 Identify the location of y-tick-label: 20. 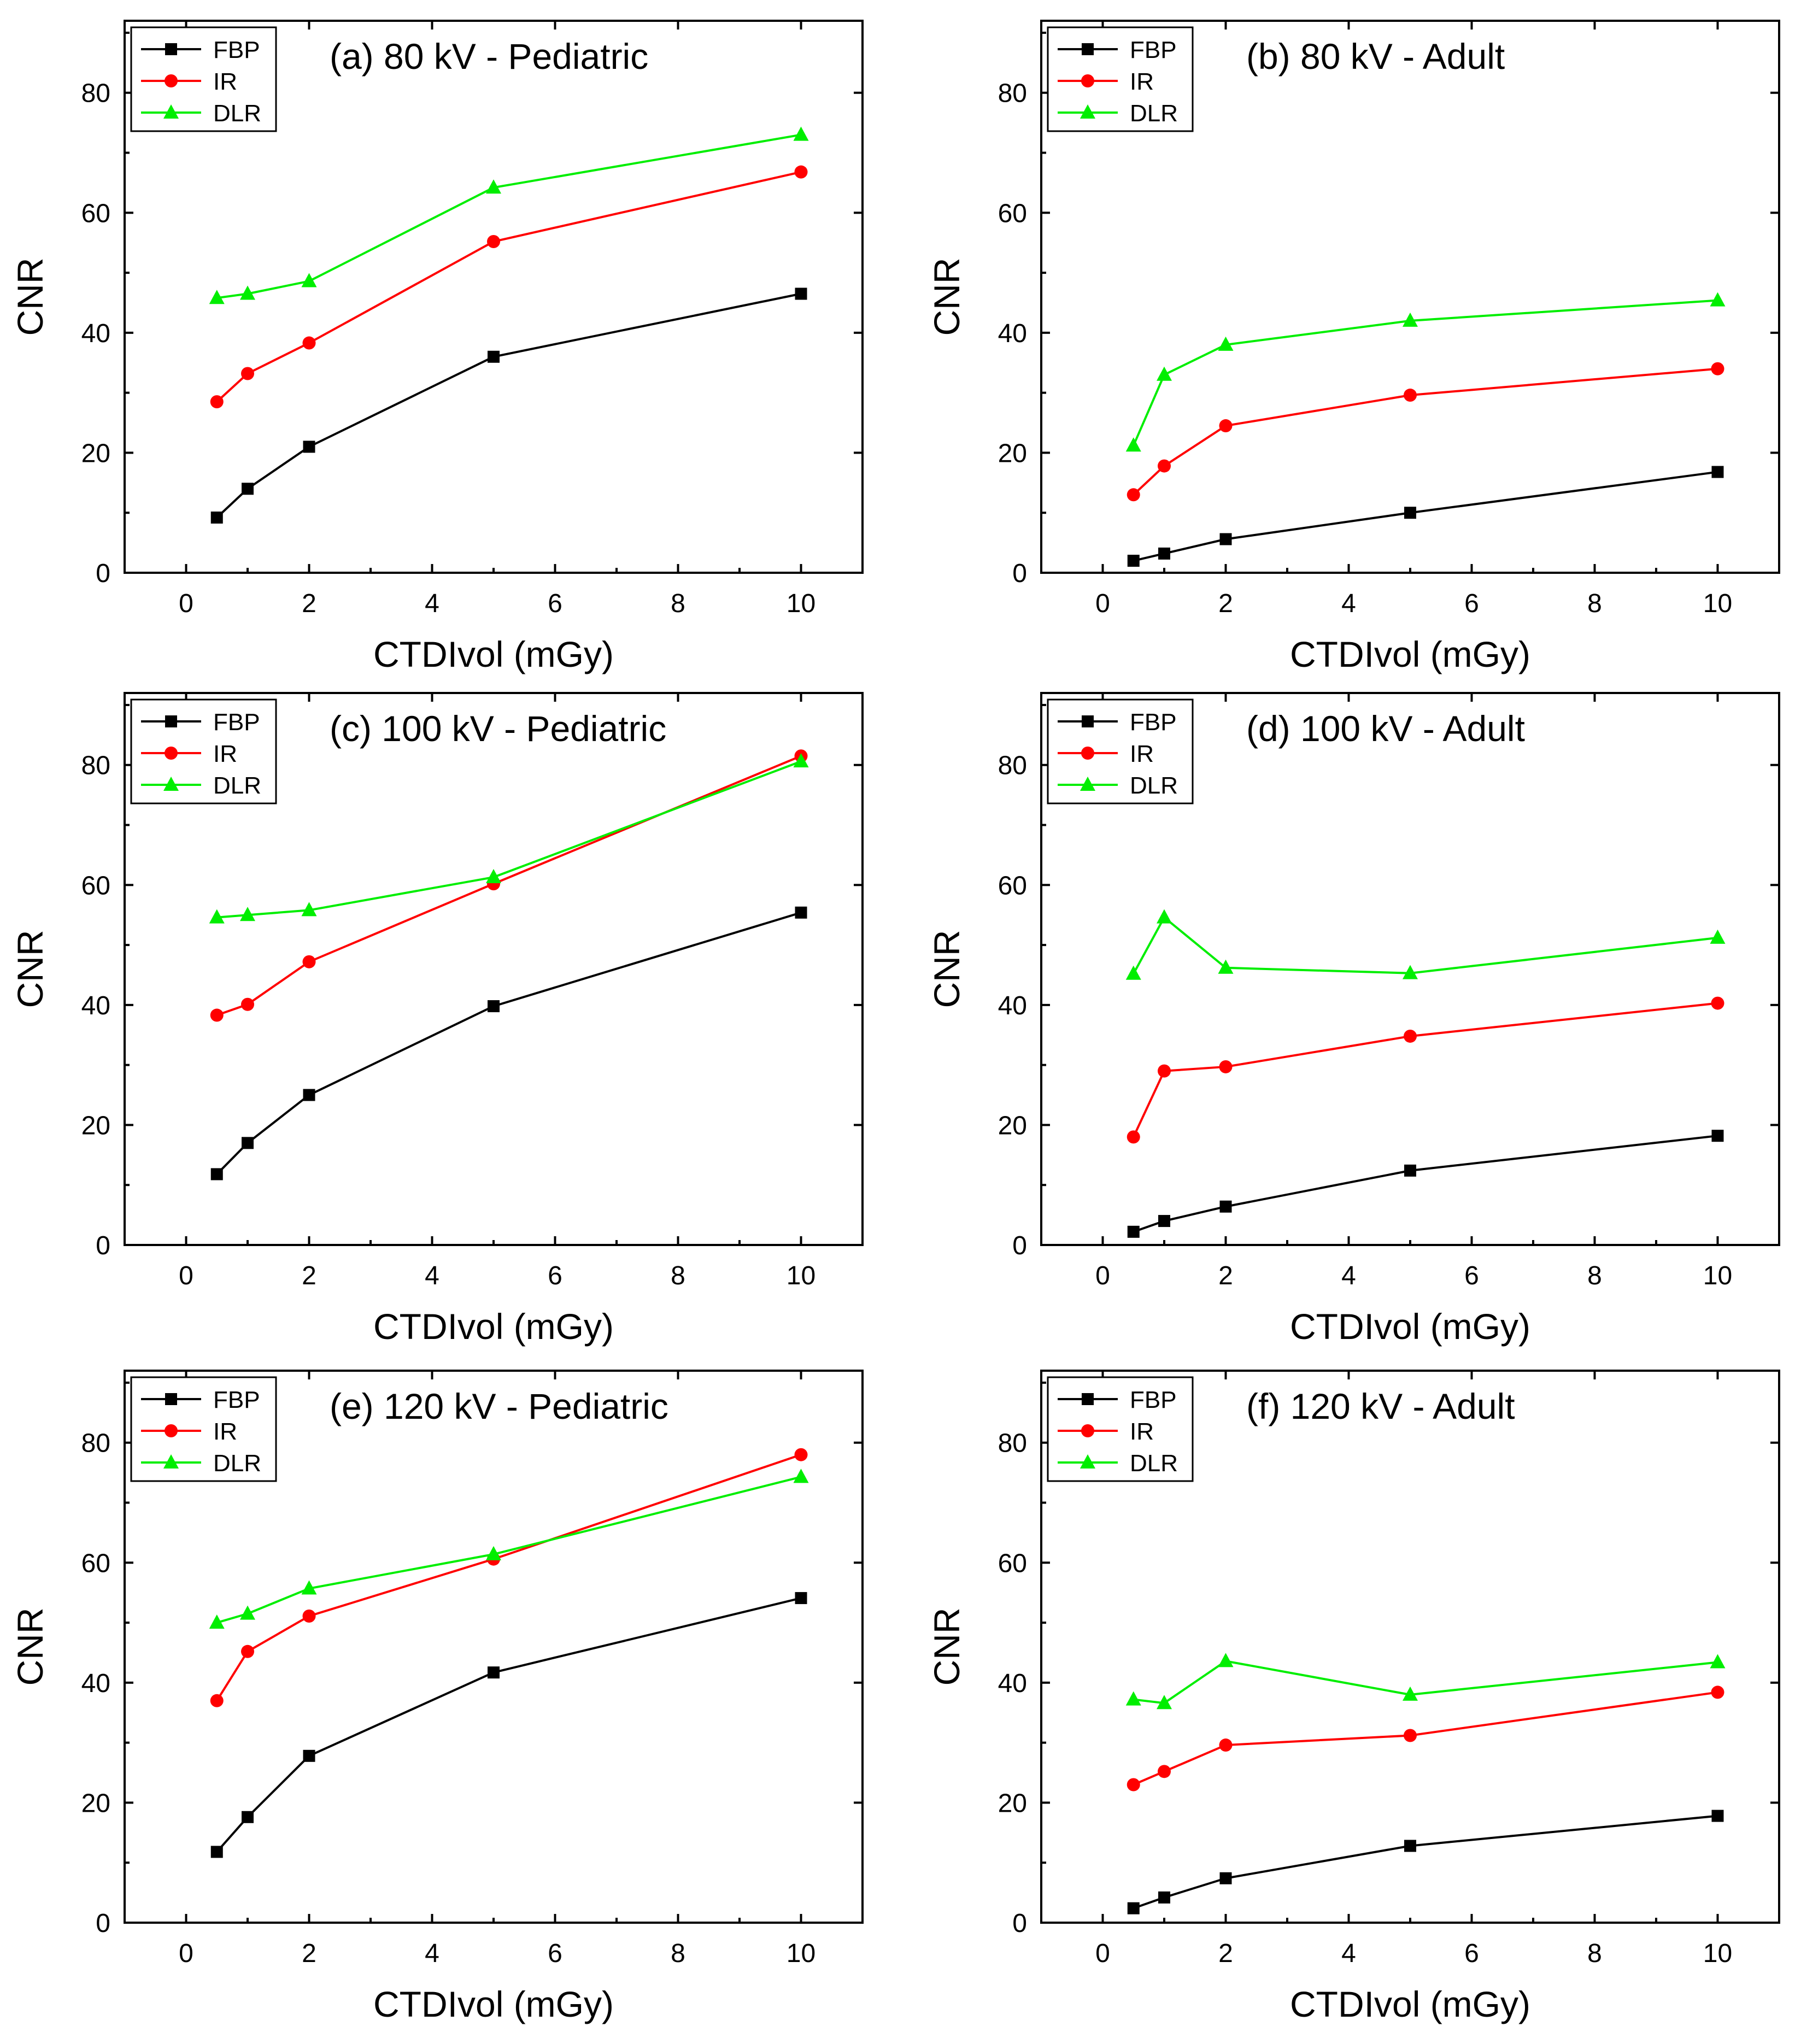
(95, 453).